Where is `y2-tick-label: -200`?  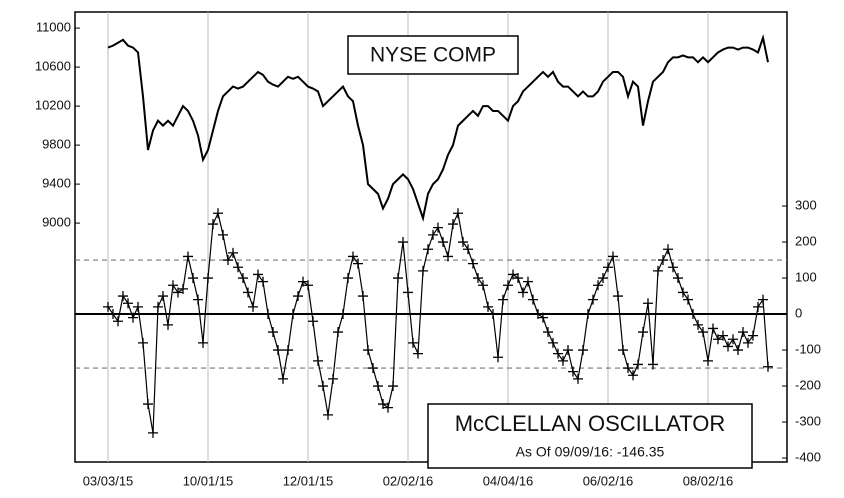
y2-tick-label: -200 is located at coordinates (808, 384).